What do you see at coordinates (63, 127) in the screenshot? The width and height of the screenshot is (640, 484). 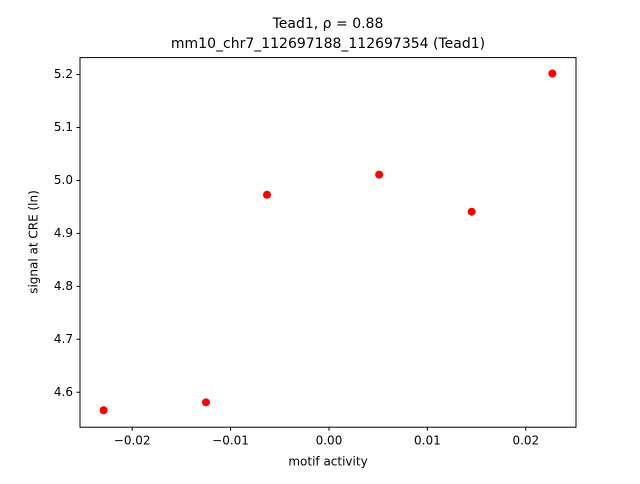 I see `y-tick-label: 5.1` at bounding box center [63, 127].